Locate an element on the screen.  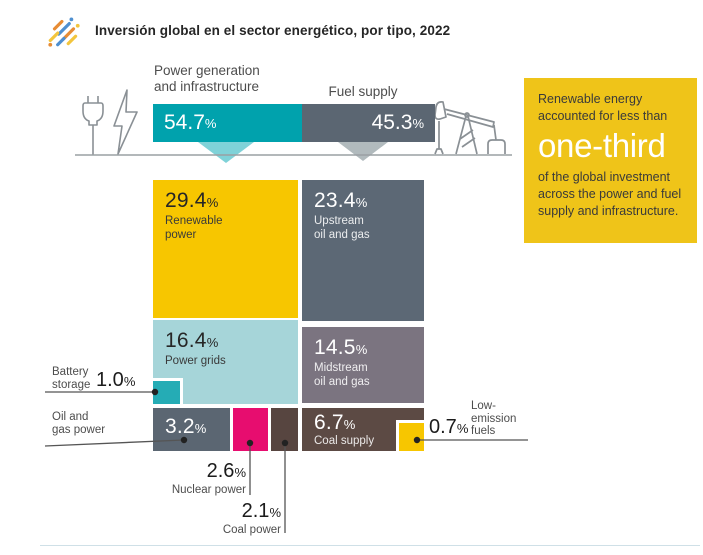
low-emission-fuels-number: 0.7 is located at coordinates (443, 427).